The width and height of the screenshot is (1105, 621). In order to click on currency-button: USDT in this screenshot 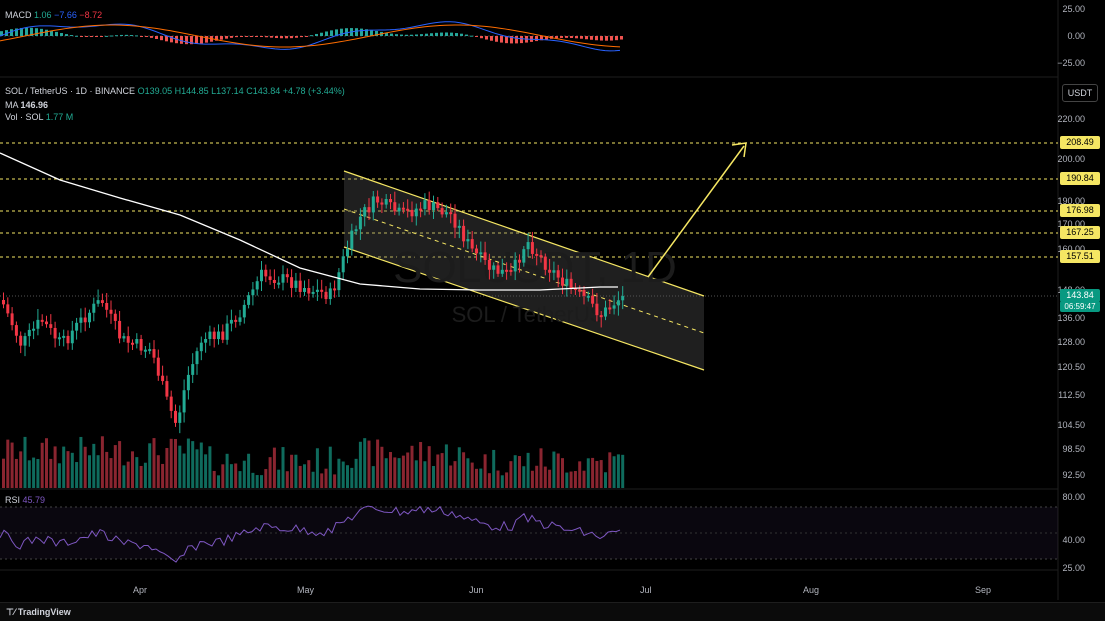, I will do `click(1080, 93)`.